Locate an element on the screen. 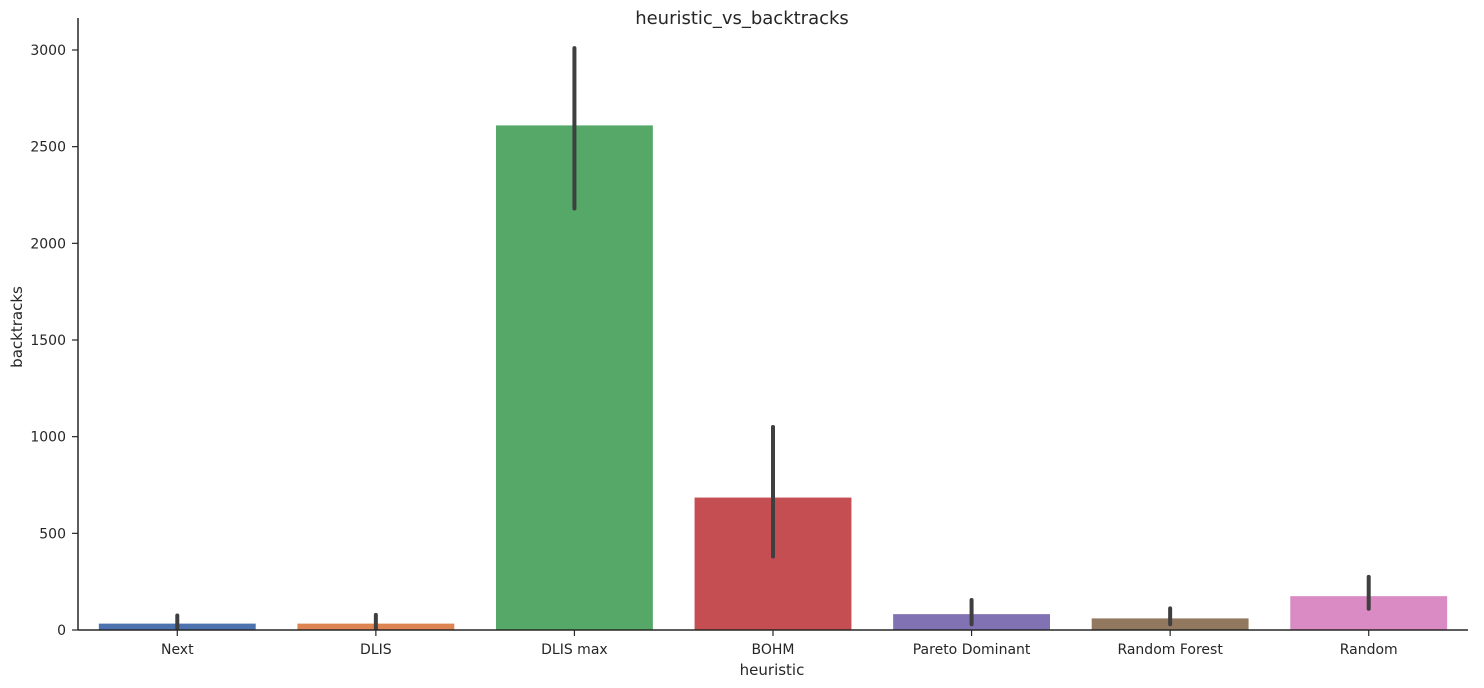  y-axis-label: backtracks is located at coordinates (17, 327).